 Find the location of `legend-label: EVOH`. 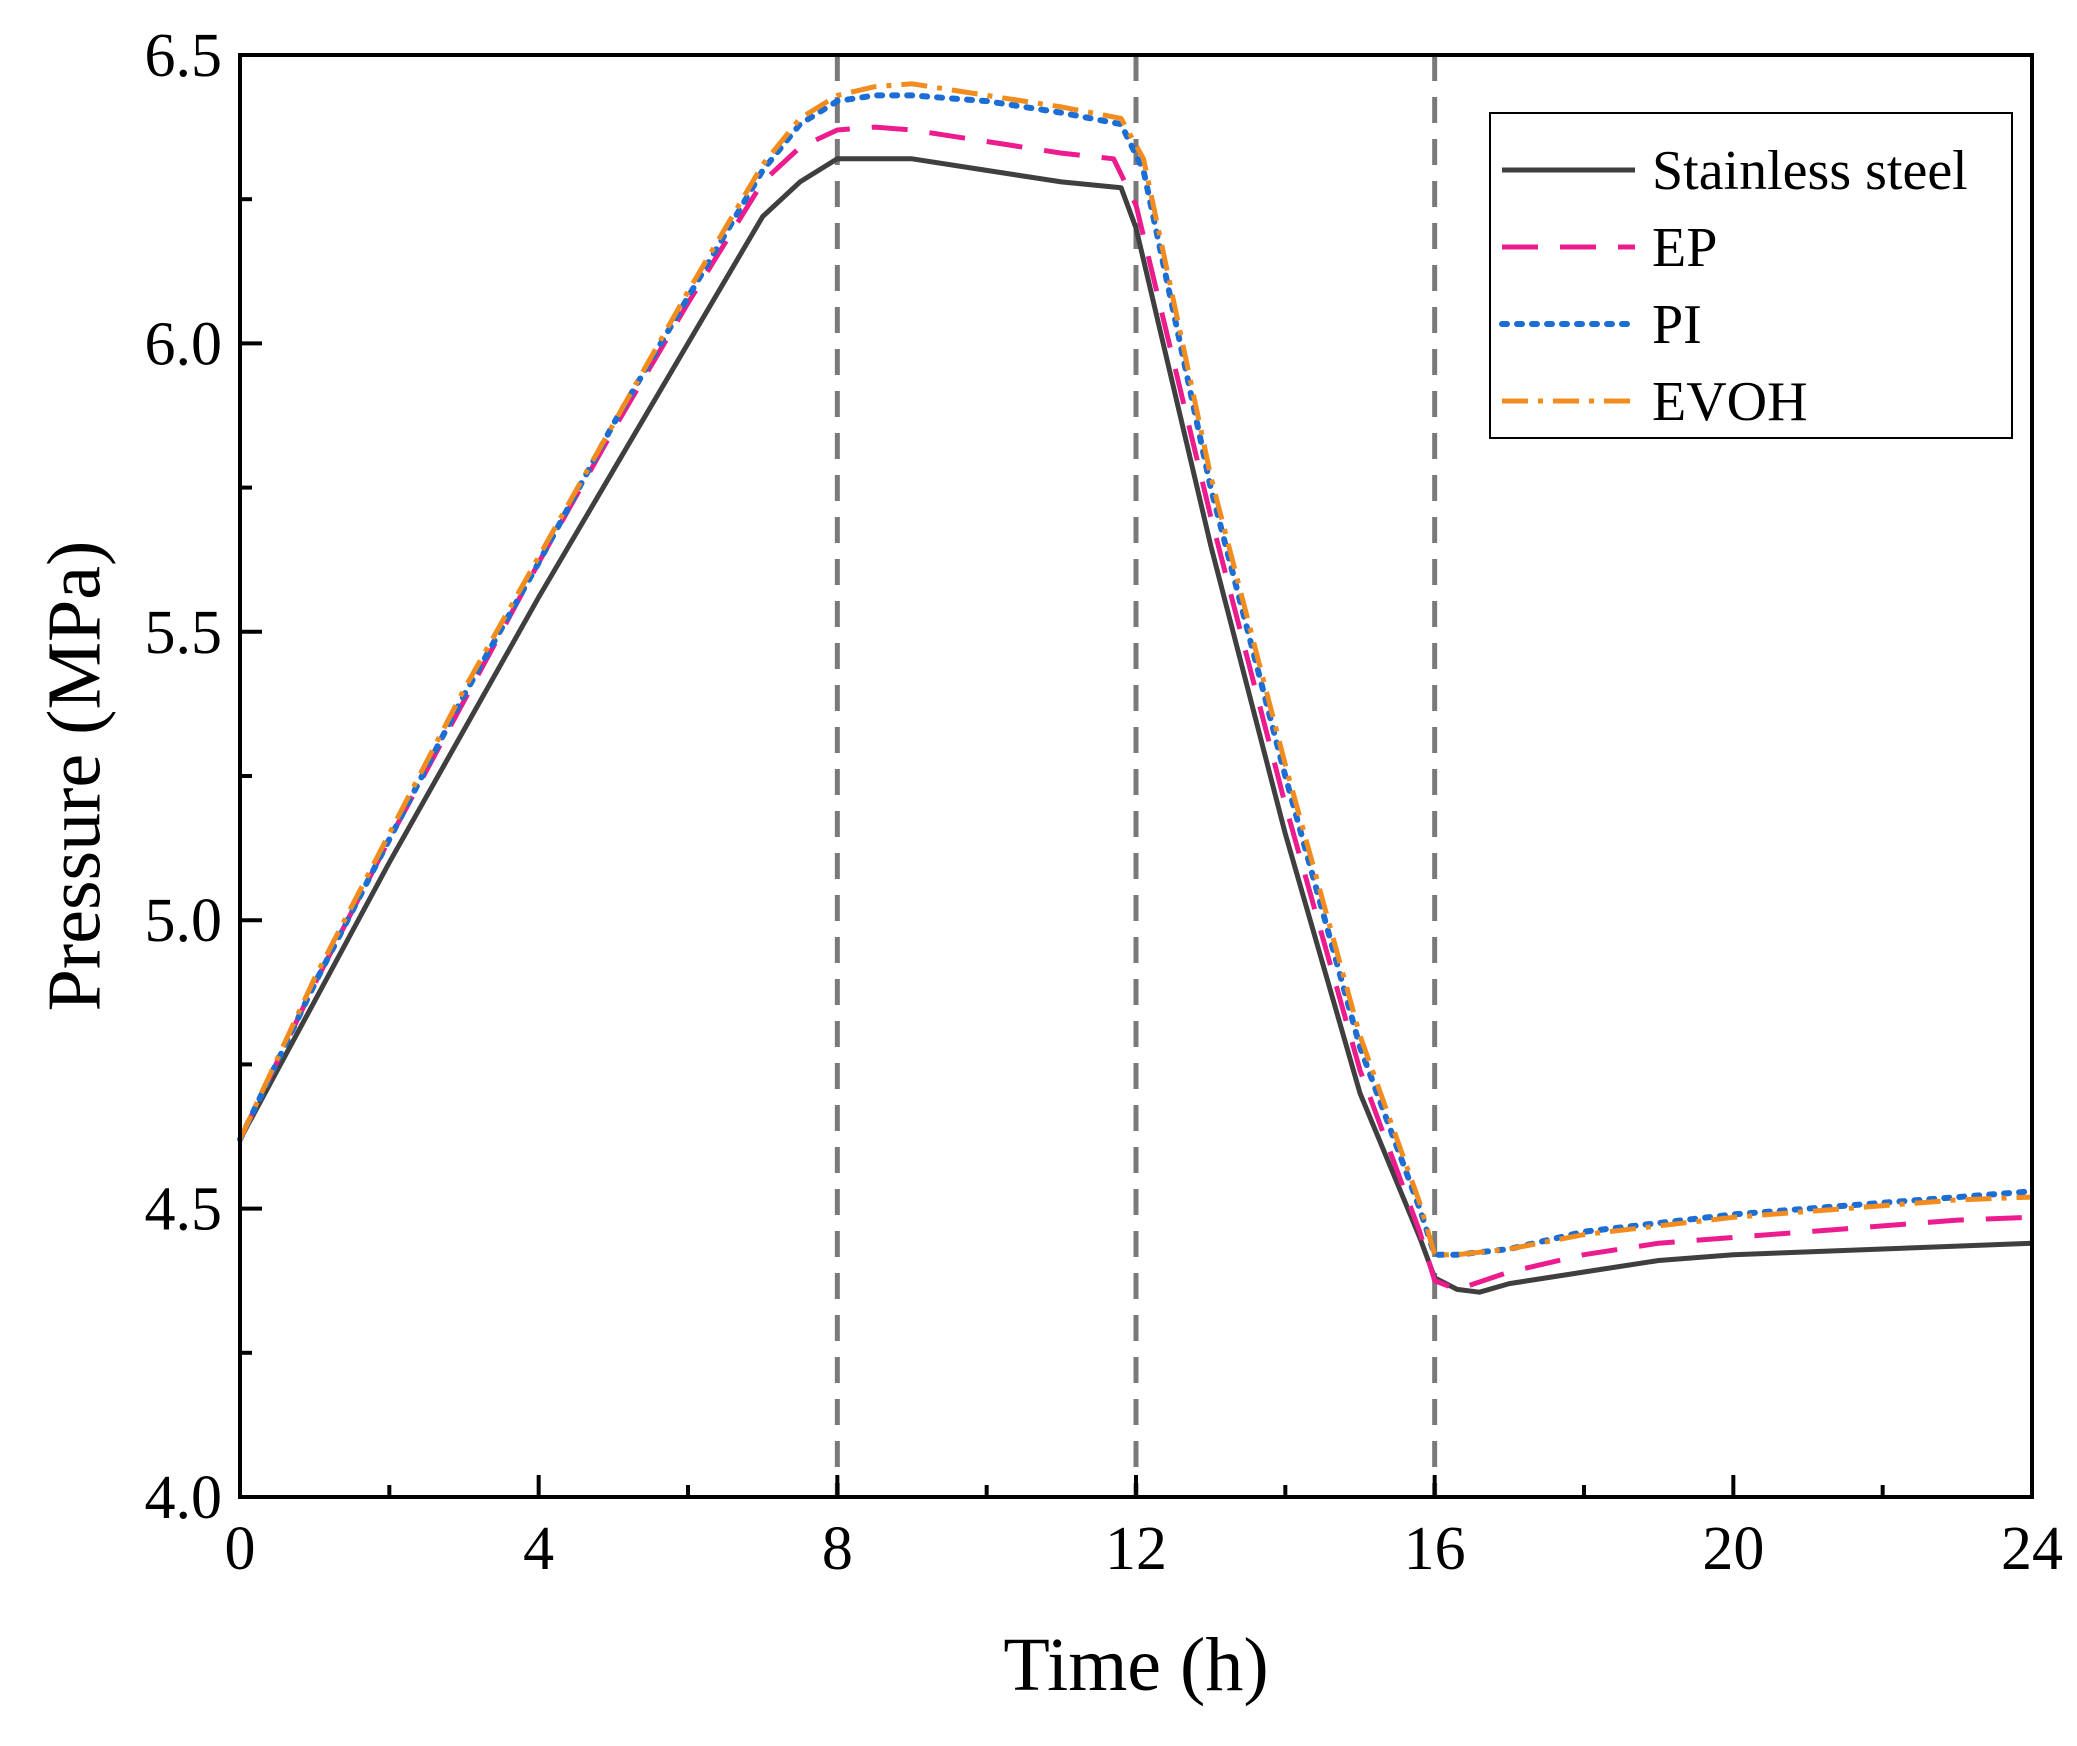

legend-label: EVOH is located at coordinates (1730, 402).